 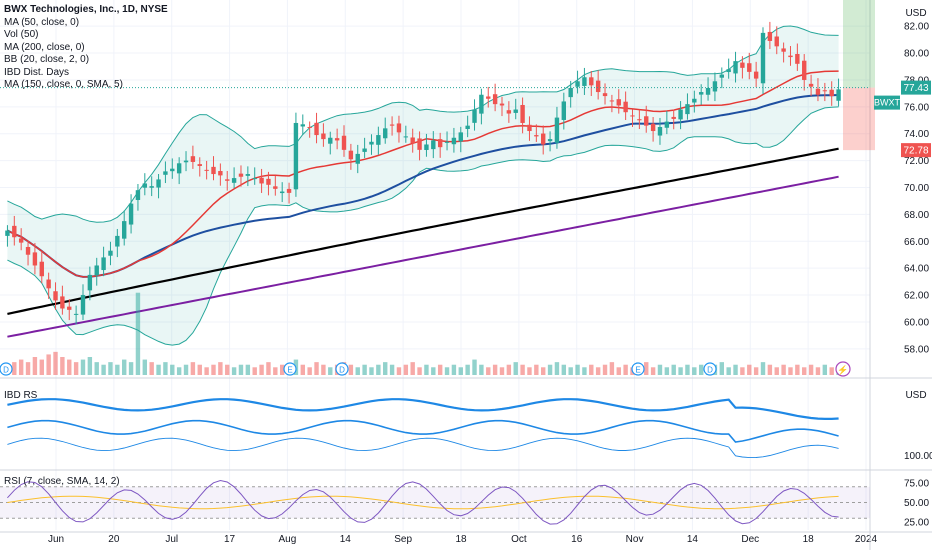 What do you see at coordinates (47, 59) in the screenshot?
I see `indicator-bb: BB (20, close, 2, 0)` at bounding box center [47, 59].